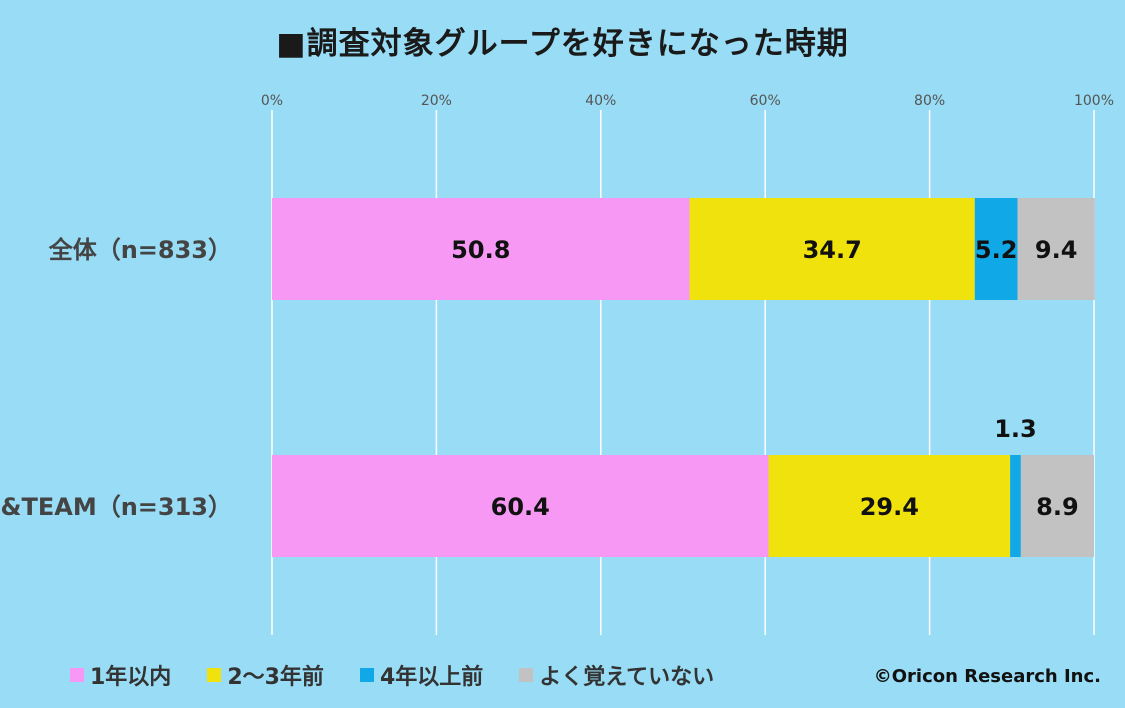 This screenshot has width=1125, height=708. I want to click on data-label: 50.8, so click(480, 250).